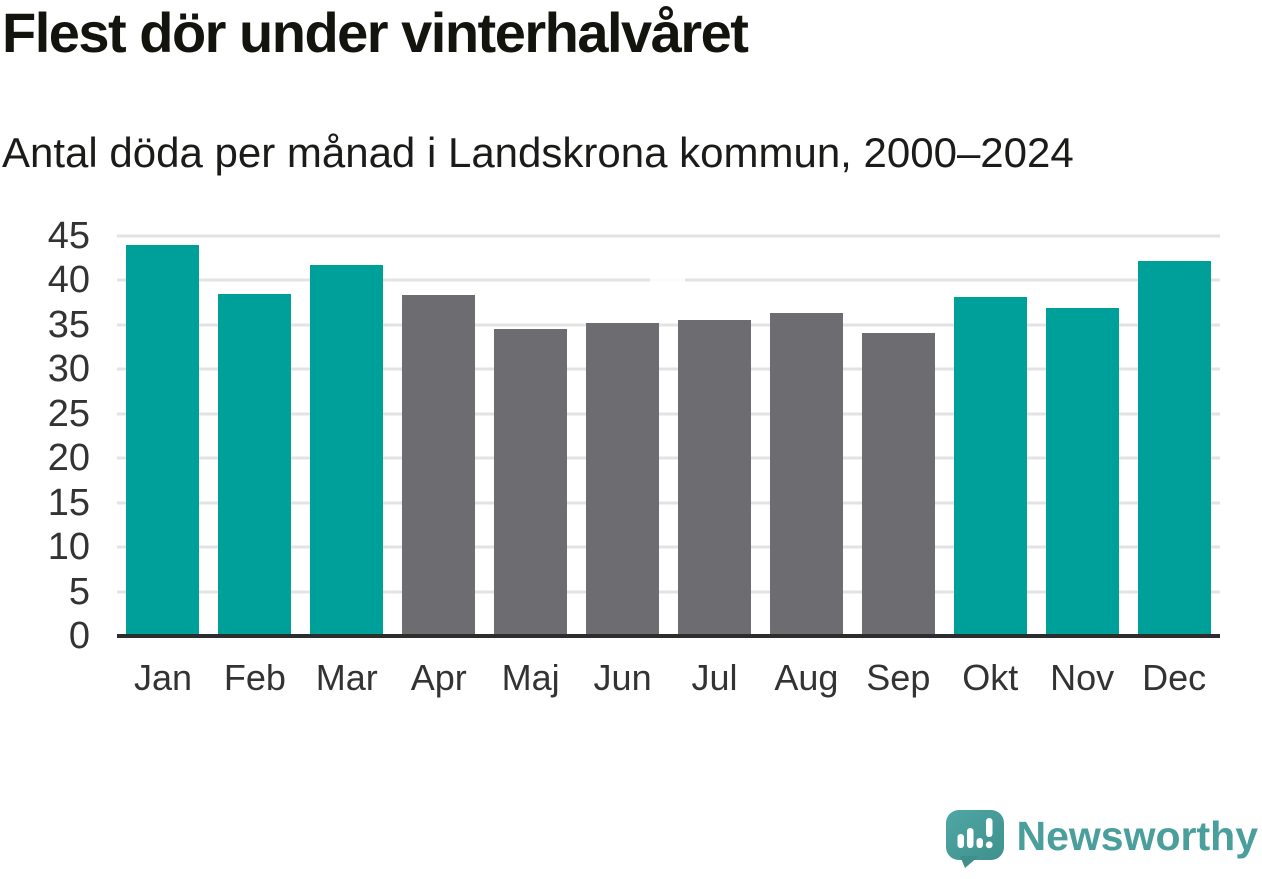 The width and height of the screenshot is (1262, 879). Describe the element at coordinates (68, 502) in the screenshot. I see `y-tick-label-15: 15` at that location.